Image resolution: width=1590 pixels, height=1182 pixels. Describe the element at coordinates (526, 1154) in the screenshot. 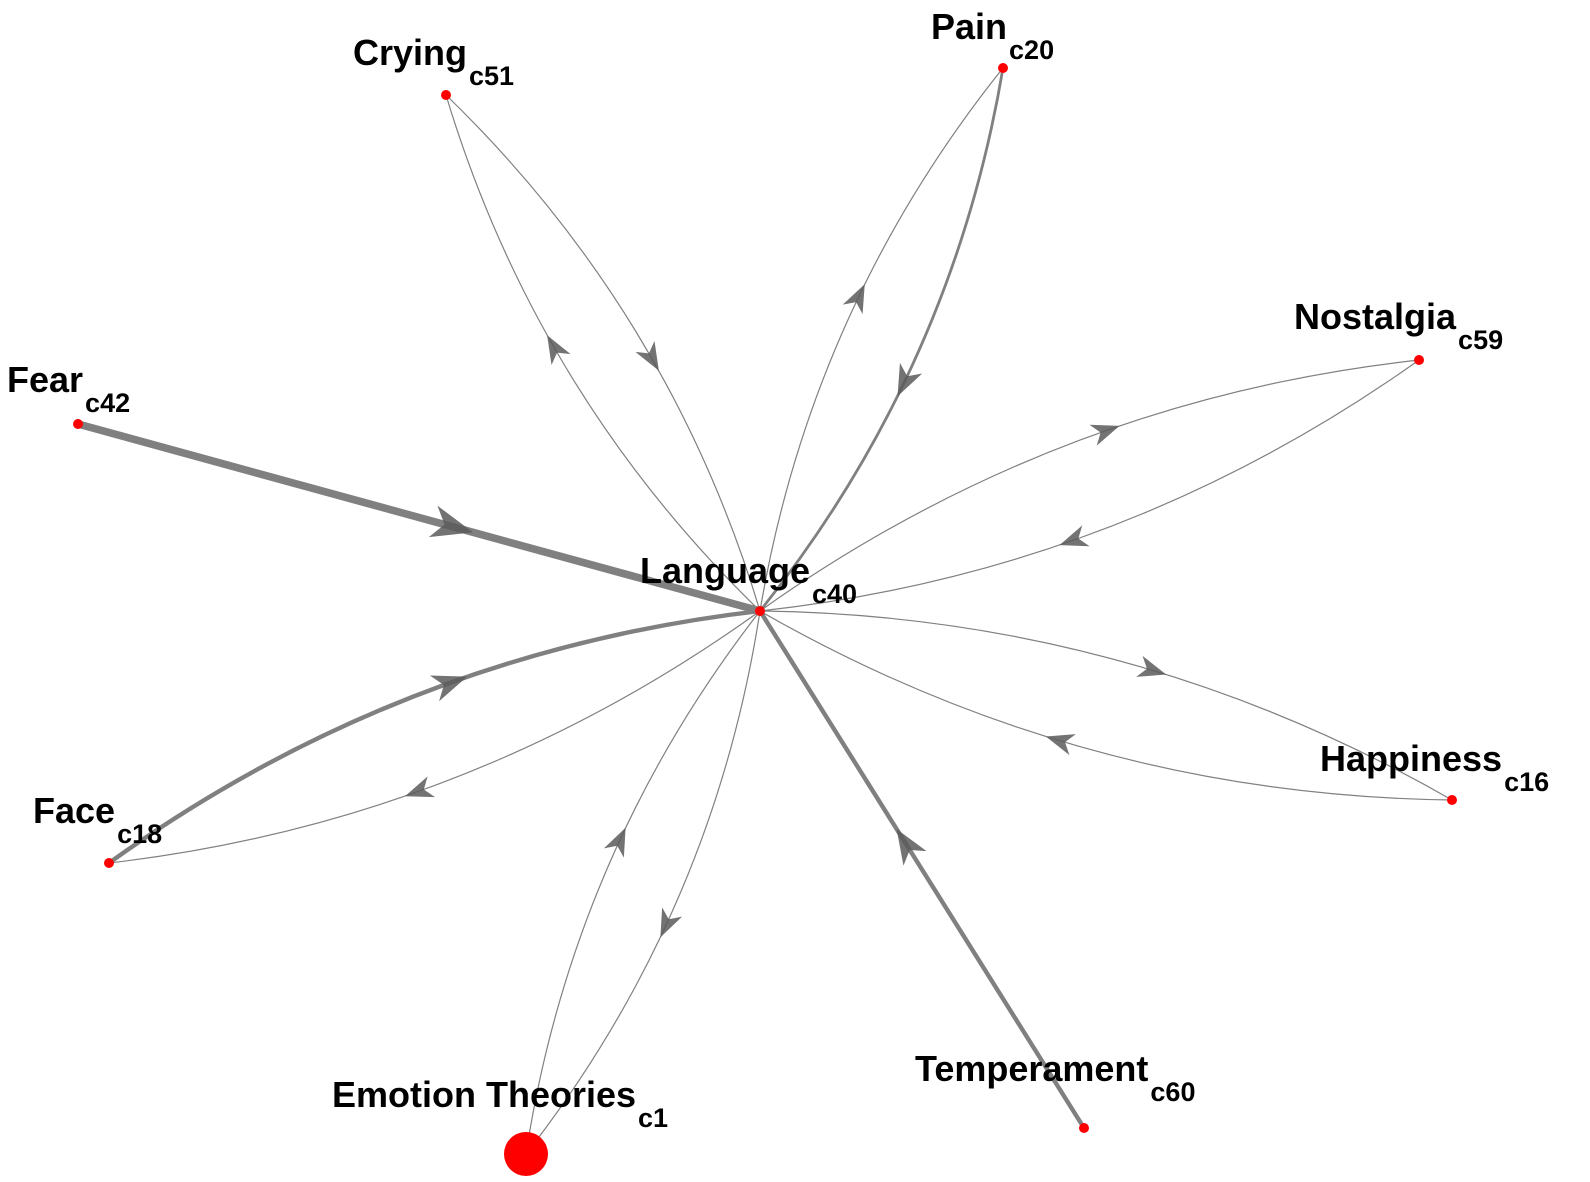

I see `node-emotion-theories` at that location.